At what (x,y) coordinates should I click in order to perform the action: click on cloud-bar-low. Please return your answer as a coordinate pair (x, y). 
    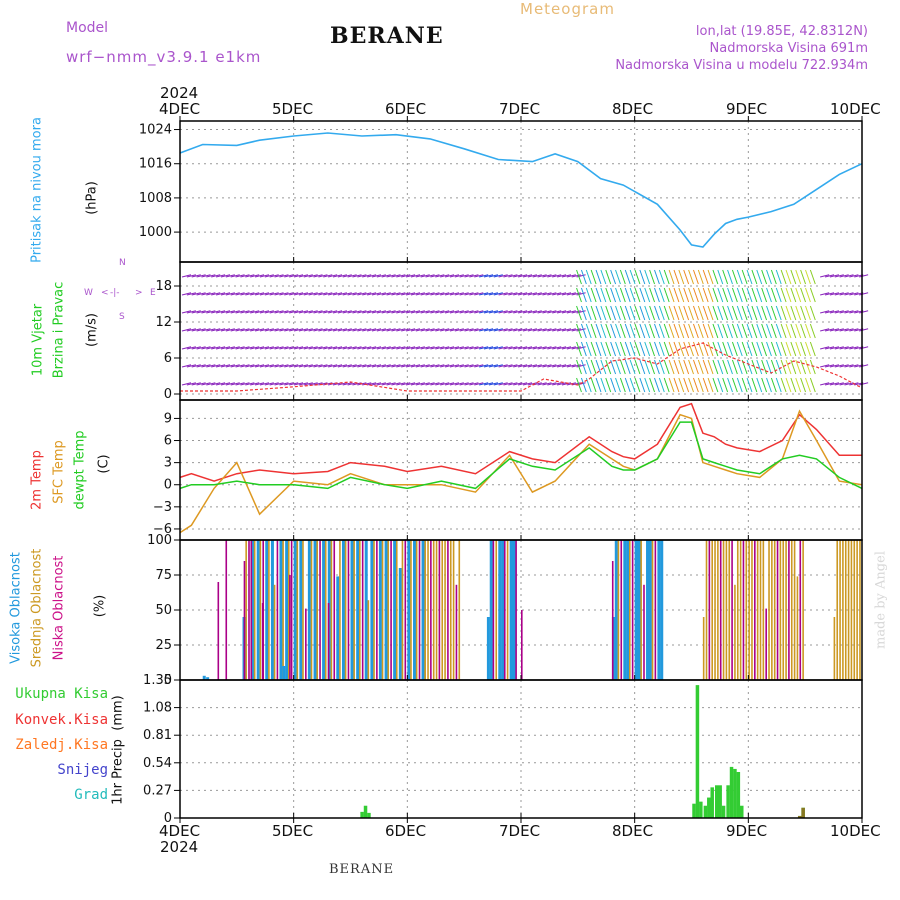
    Looking at the image, I should click on (612, 620).